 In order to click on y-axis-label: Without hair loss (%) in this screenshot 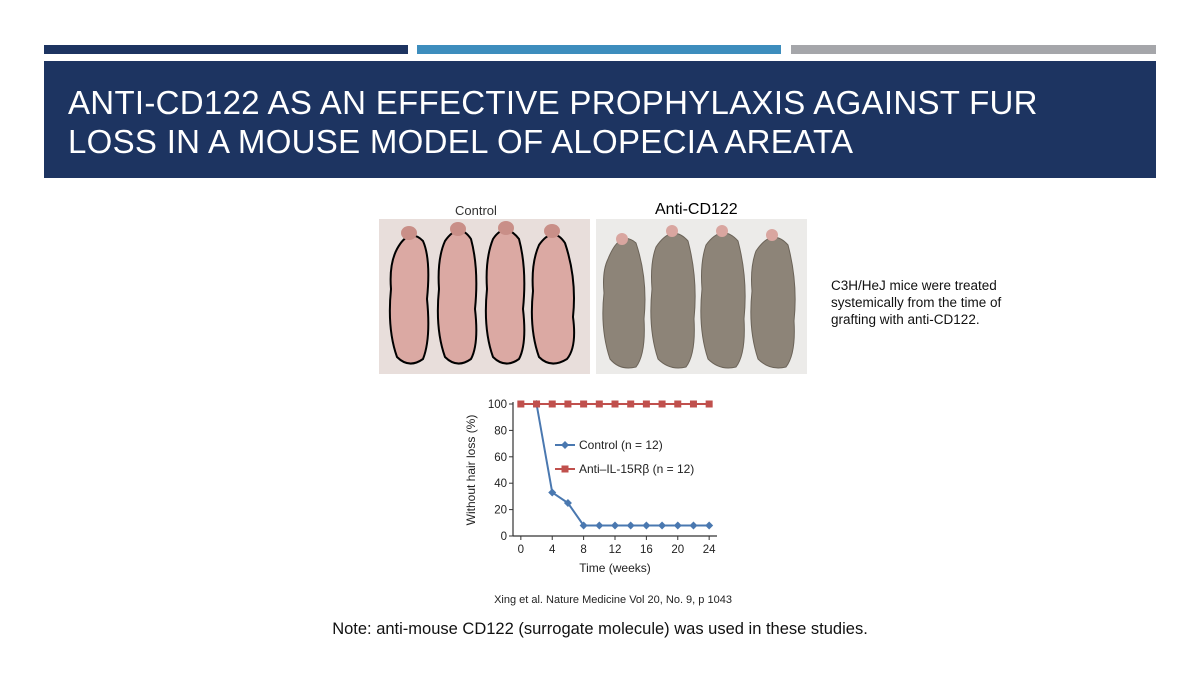, I will do `click(471, 470)`.